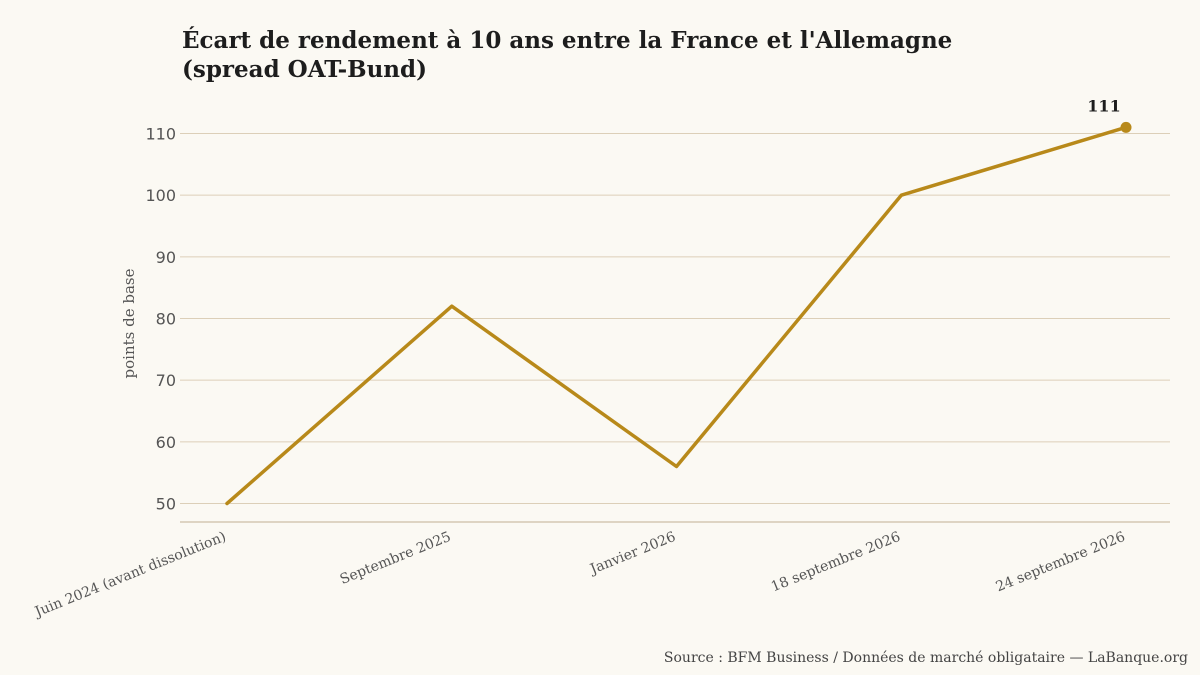 This screenshot has height=675, width=1200. Describe the element at coordinates (166, 319) in the screenshot. I see `y-tick-label: 80` at that location.